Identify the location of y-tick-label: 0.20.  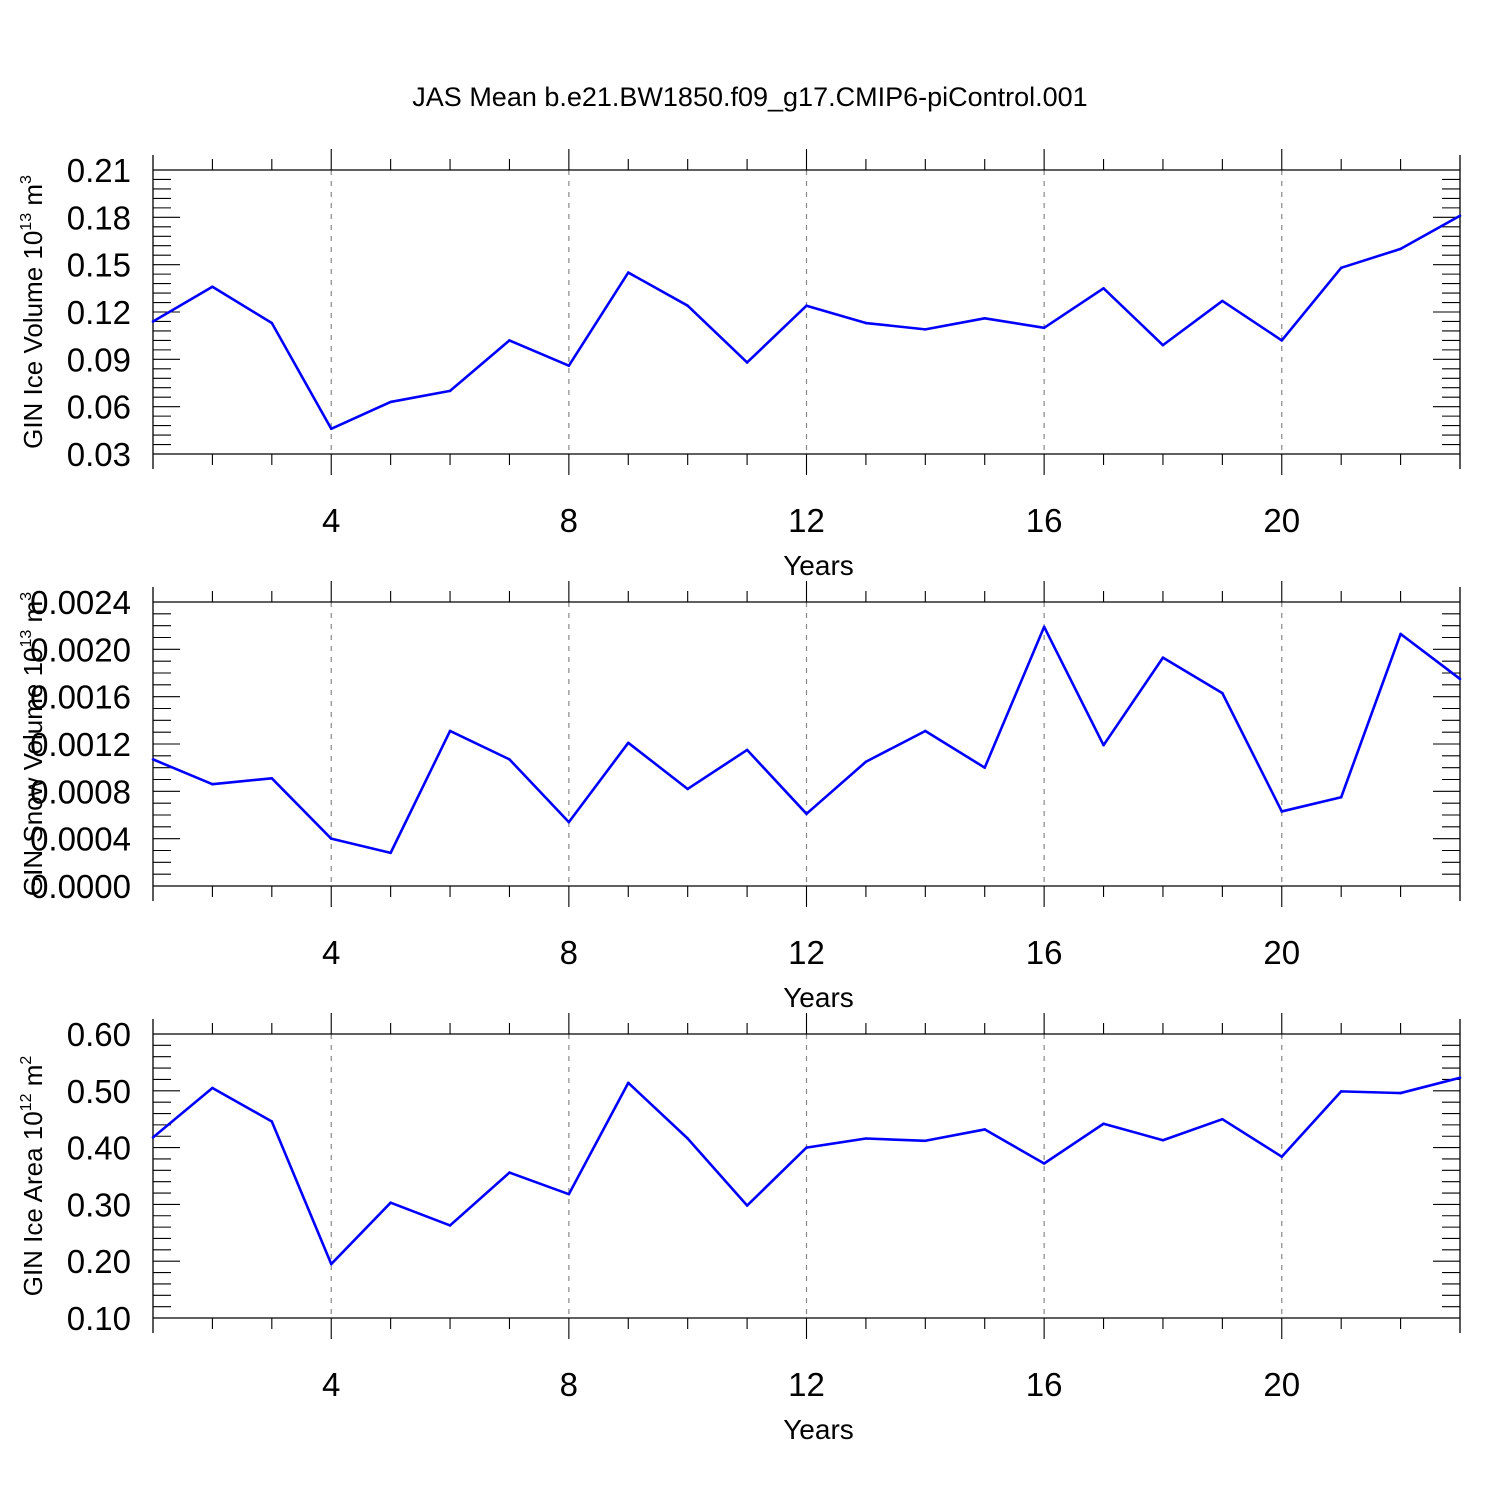
(99, 1261).